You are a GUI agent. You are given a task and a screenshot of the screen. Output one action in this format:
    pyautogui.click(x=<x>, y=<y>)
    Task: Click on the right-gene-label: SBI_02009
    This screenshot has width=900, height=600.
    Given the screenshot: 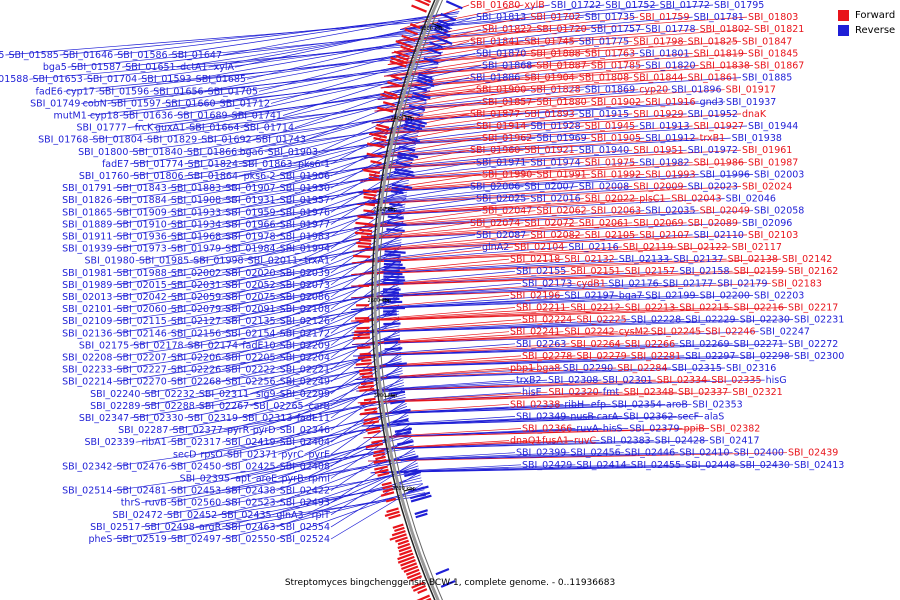 What is the action you would take?
    pyautogui.click(x=658, y=187)
    